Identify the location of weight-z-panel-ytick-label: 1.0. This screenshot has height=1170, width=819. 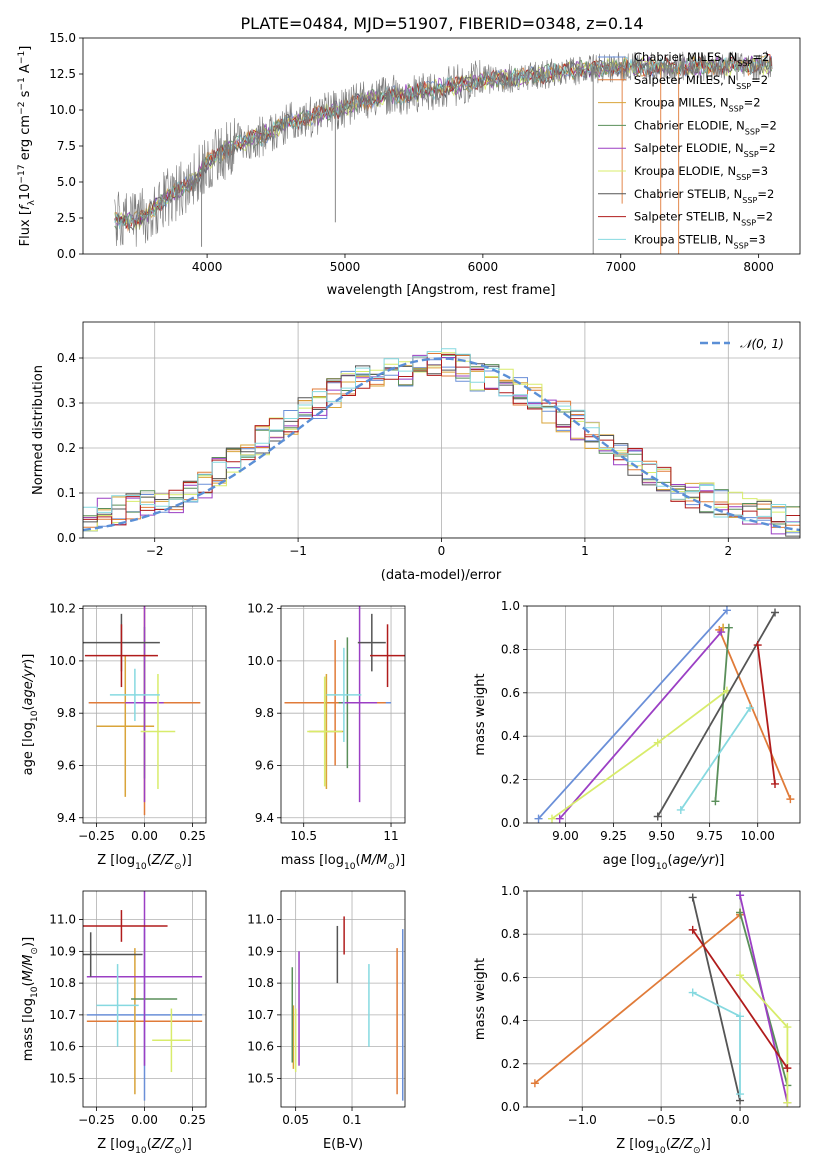
(510, 891).